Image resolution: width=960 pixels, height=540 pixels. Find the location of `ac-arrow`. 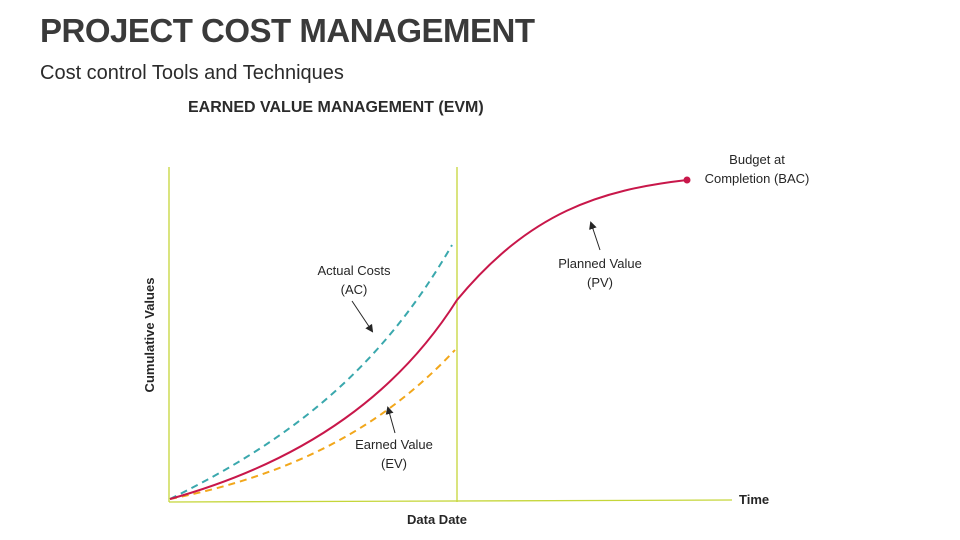

ac-arrow is located at coordinates (362, 316).